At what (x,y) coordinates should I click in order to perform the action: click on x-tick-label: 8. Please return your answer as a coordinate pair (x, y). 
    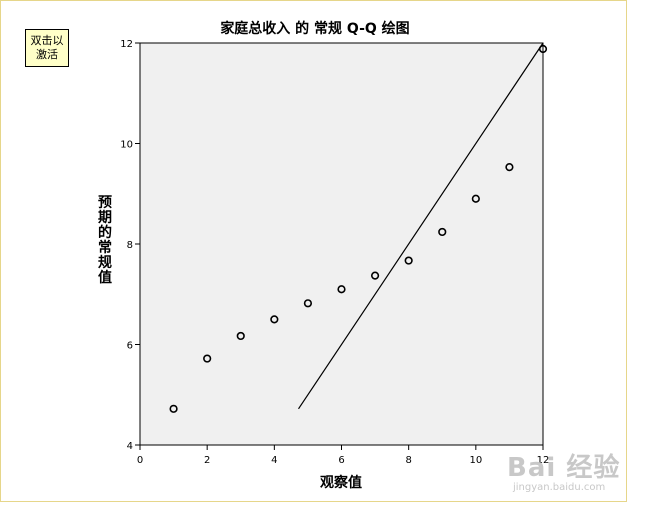
    Looking at the image, I should click on (408, 460).